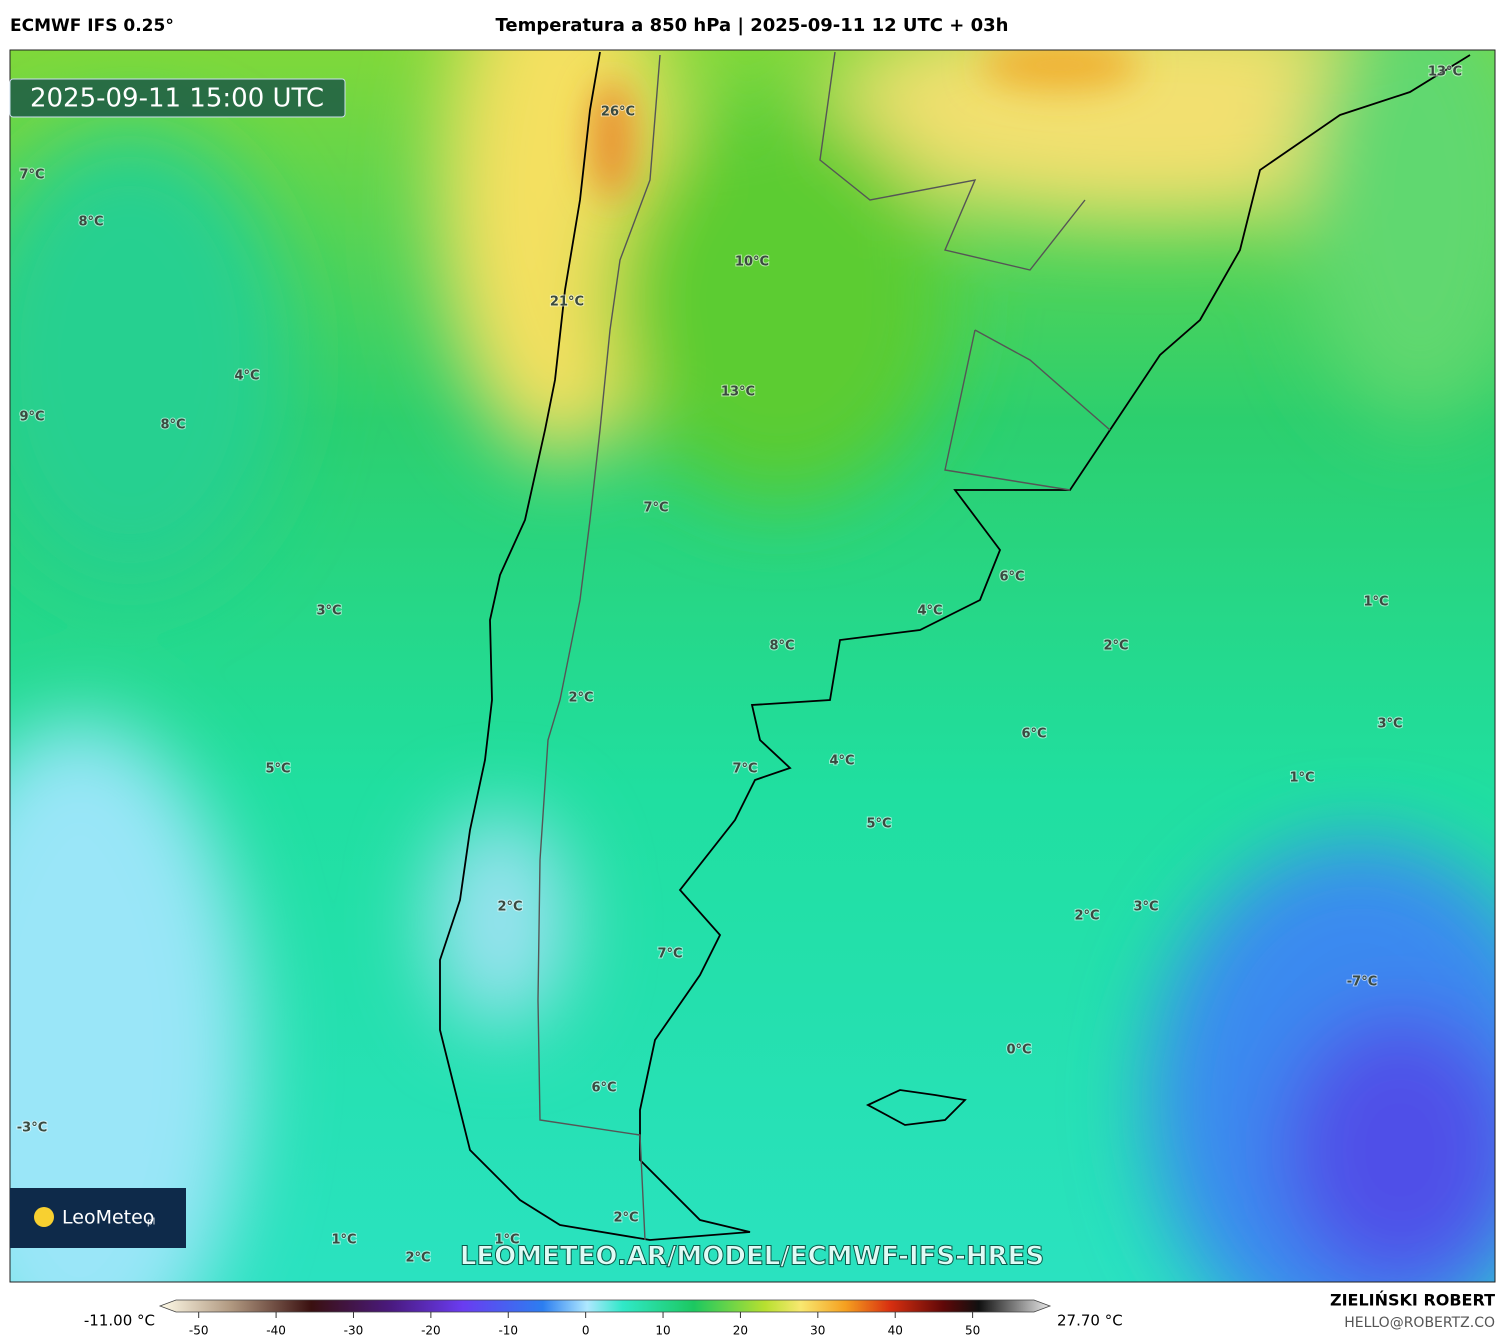  I want to click on author: ZIELIŃSKI ROBERT, so click(1412, 1300).